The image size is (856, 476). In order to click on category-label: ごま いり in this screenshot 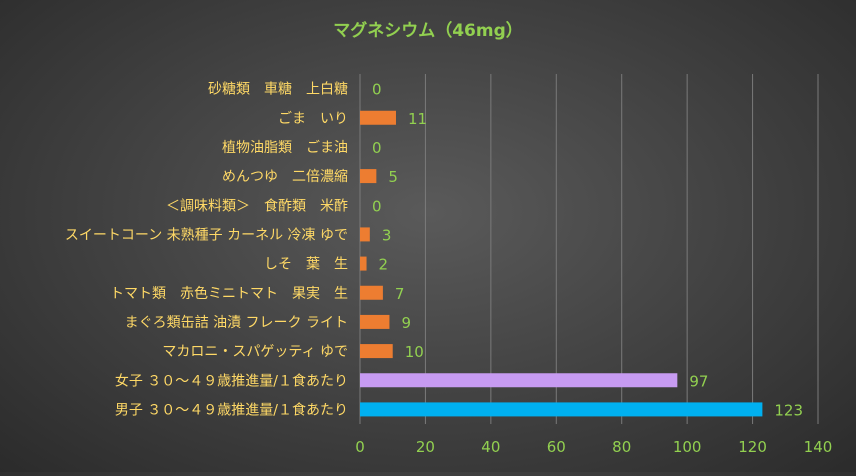, I will do `click(313, 119)`.